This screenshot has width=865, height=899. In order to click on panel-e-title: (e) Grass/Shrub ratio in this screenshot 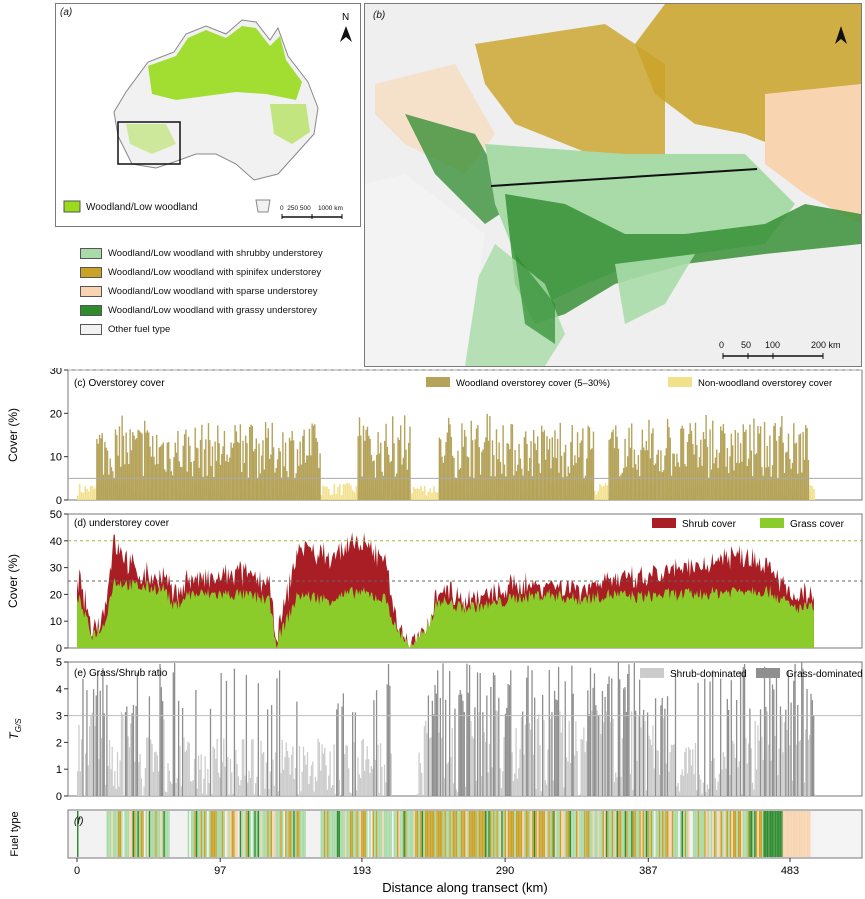, I will do `click(121, 673)`.